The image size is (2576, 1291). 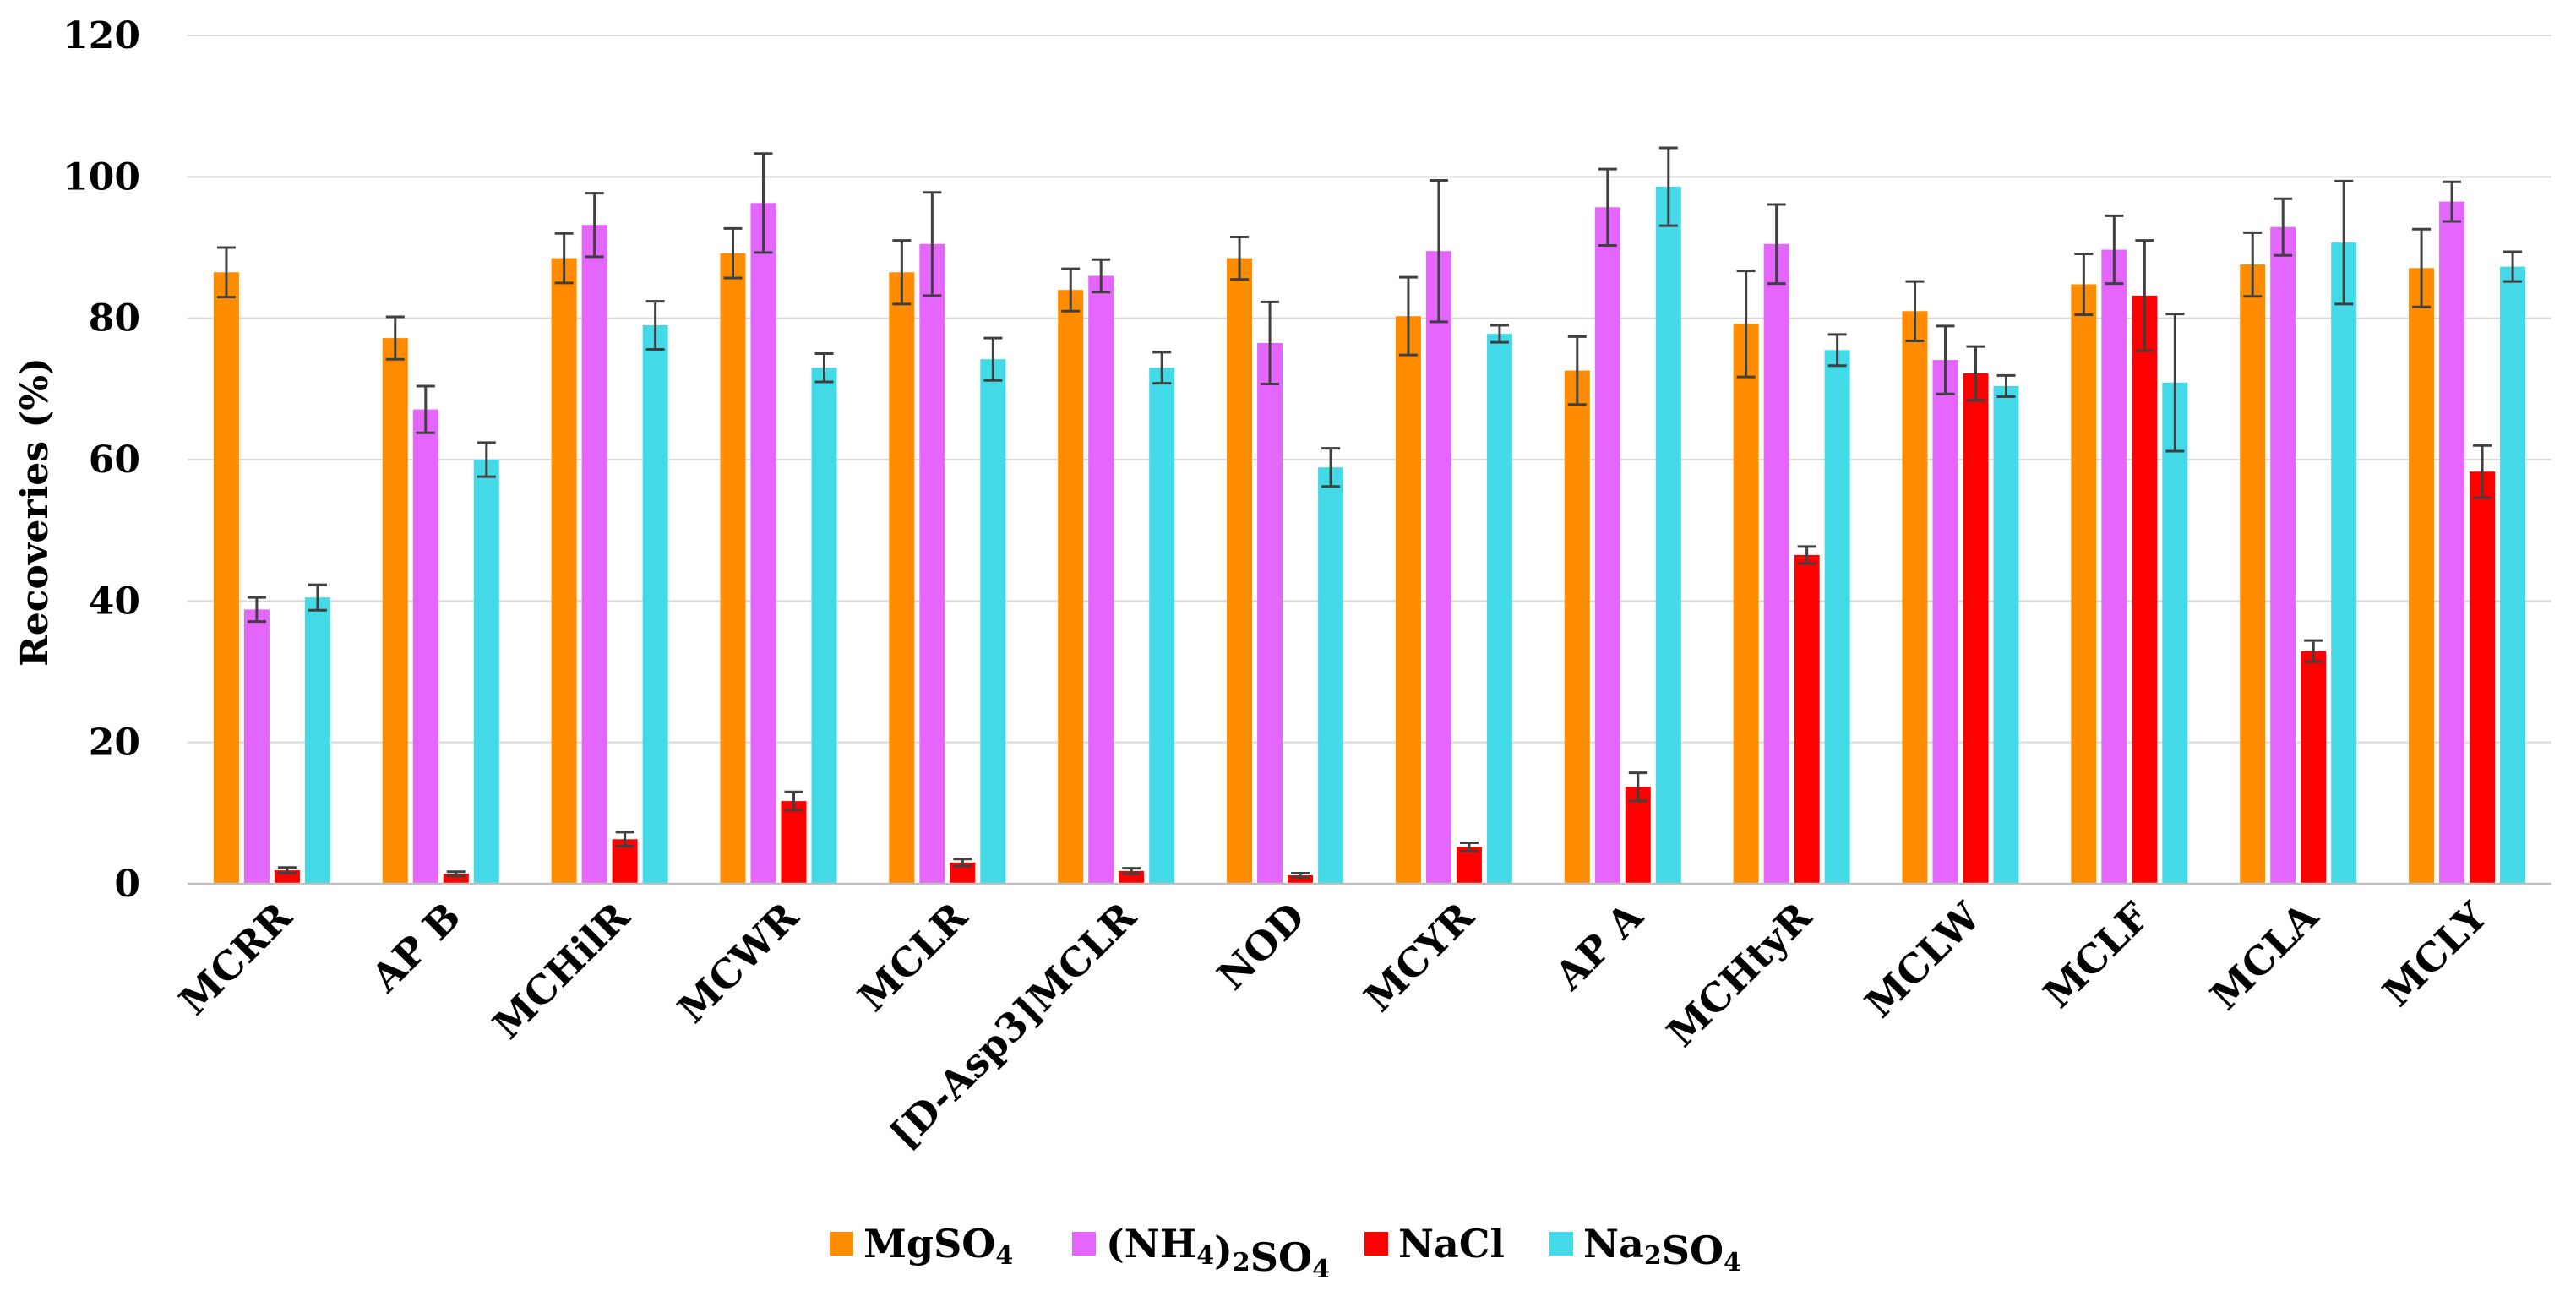 I want to click on legend-item: MgSO4, so click(x=922, y=1246).